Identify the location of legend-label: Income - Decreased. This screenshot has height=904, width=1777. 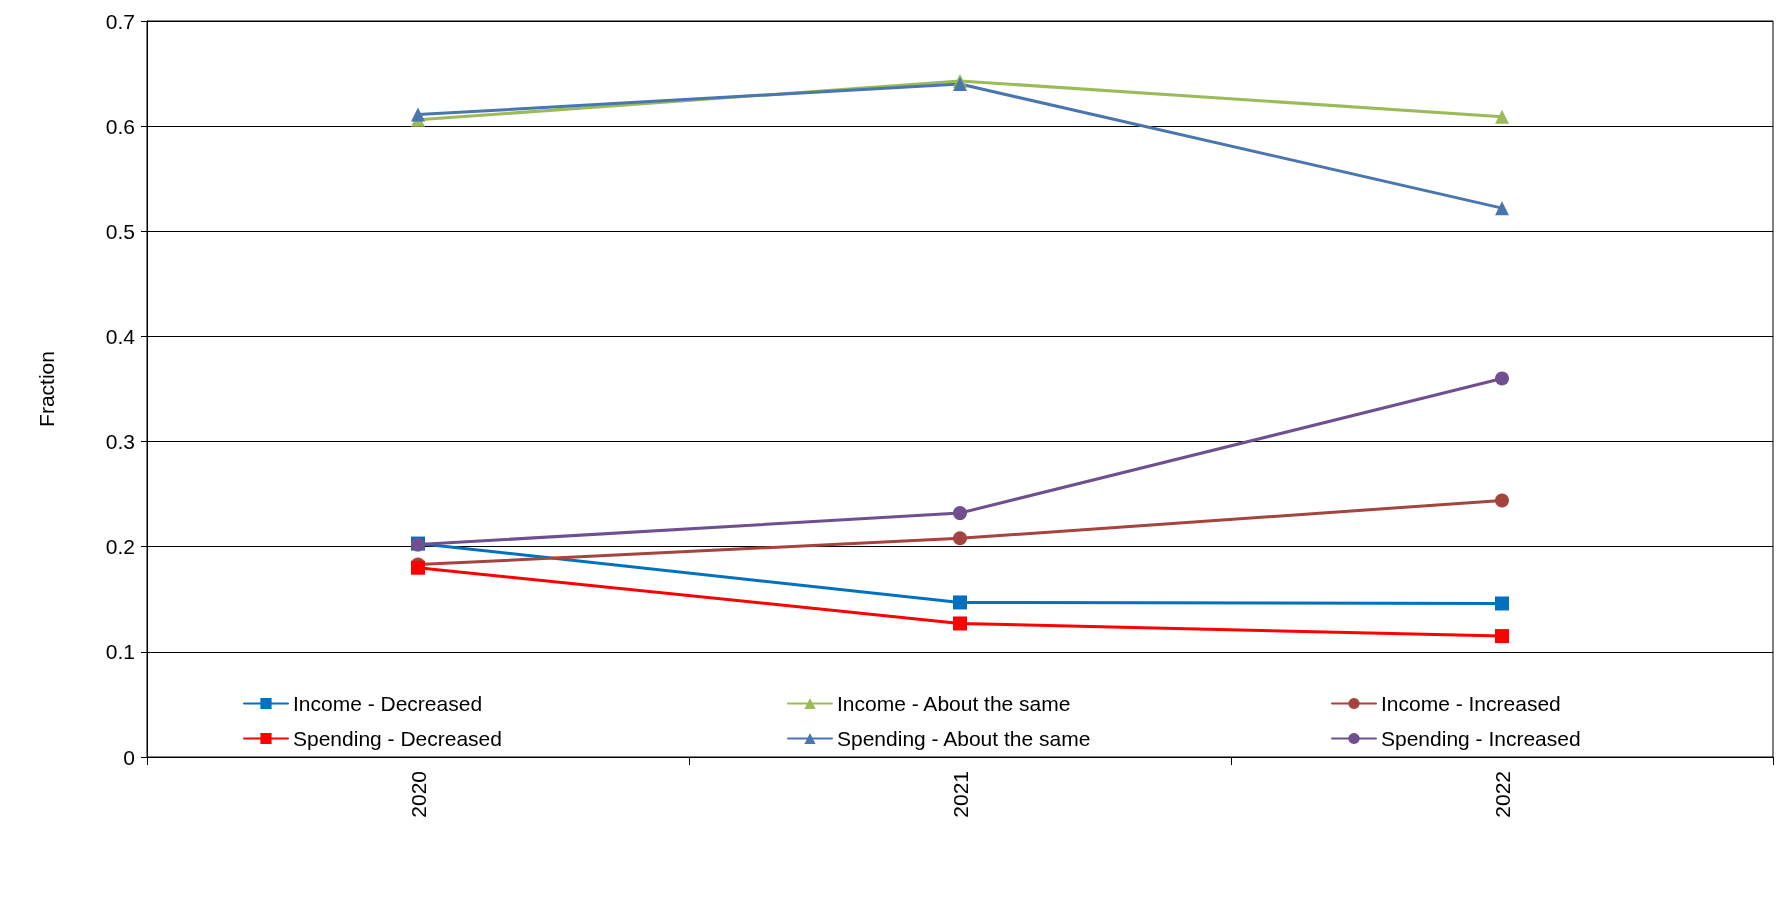
(388, 703).